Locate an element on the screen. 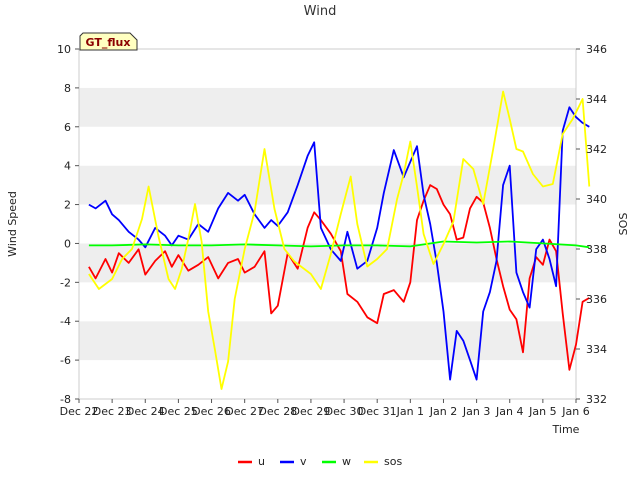 The height and width of the screenshot is (480, 640). y-right-tick-label: 346 is located at coordinates (596, 49).